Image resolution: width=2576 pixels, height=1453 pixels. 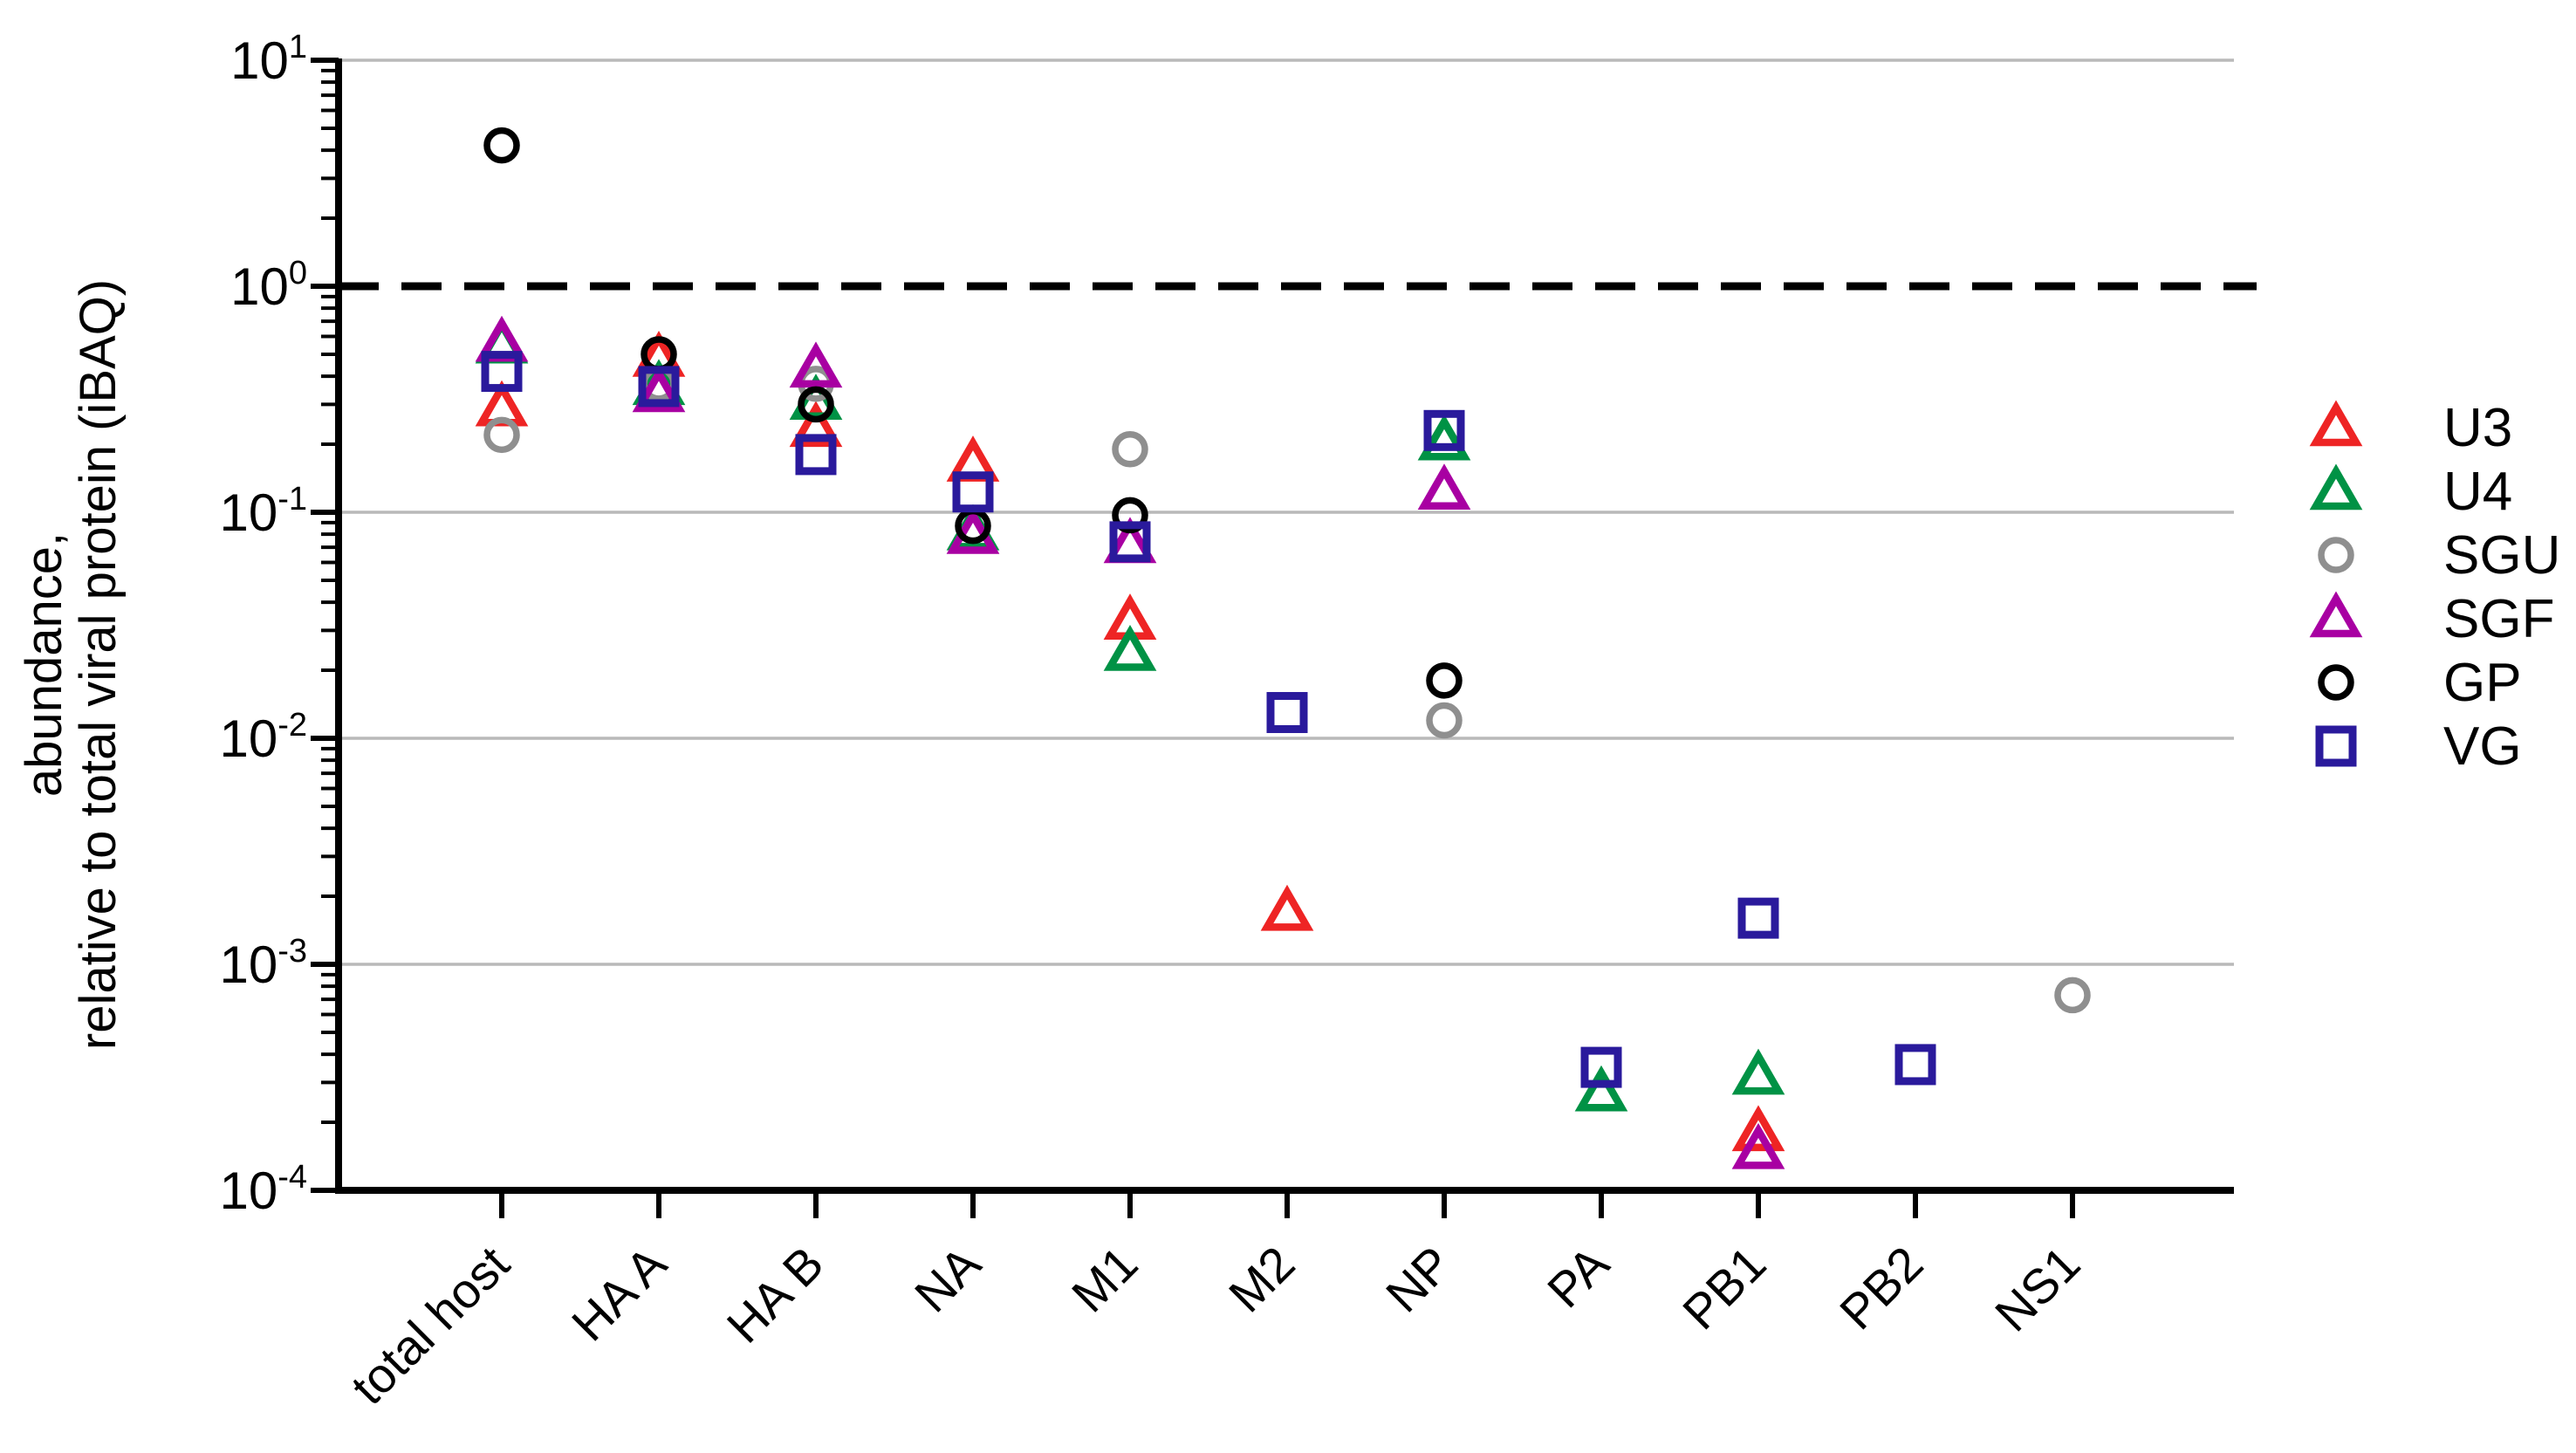 What do you see at coordinates (1287, 908) in the screenshot?
I see `point-u3-m2` at bounding box center [1287, 908].